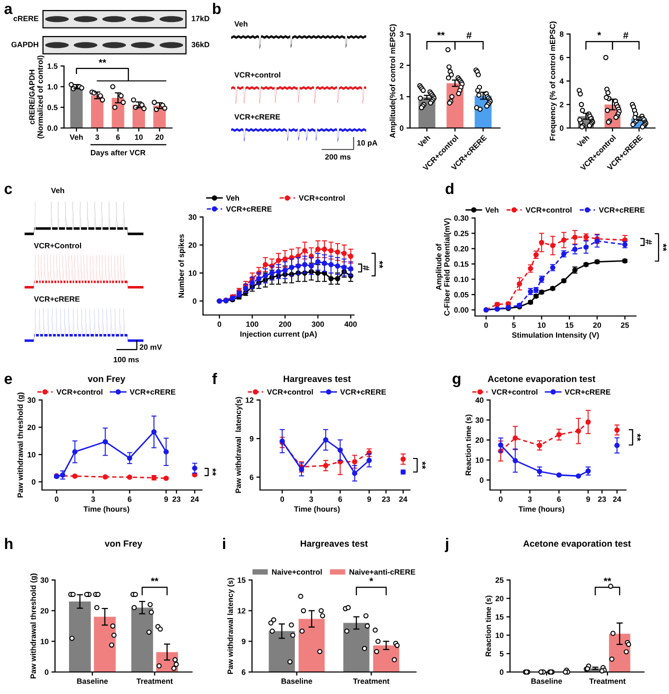 Image resolution: width=669 pixels, height=694 pixels. What do you see at coordinates (456, 382) in the screenshot?
I see `text: g` at bounding box center [456, 382].